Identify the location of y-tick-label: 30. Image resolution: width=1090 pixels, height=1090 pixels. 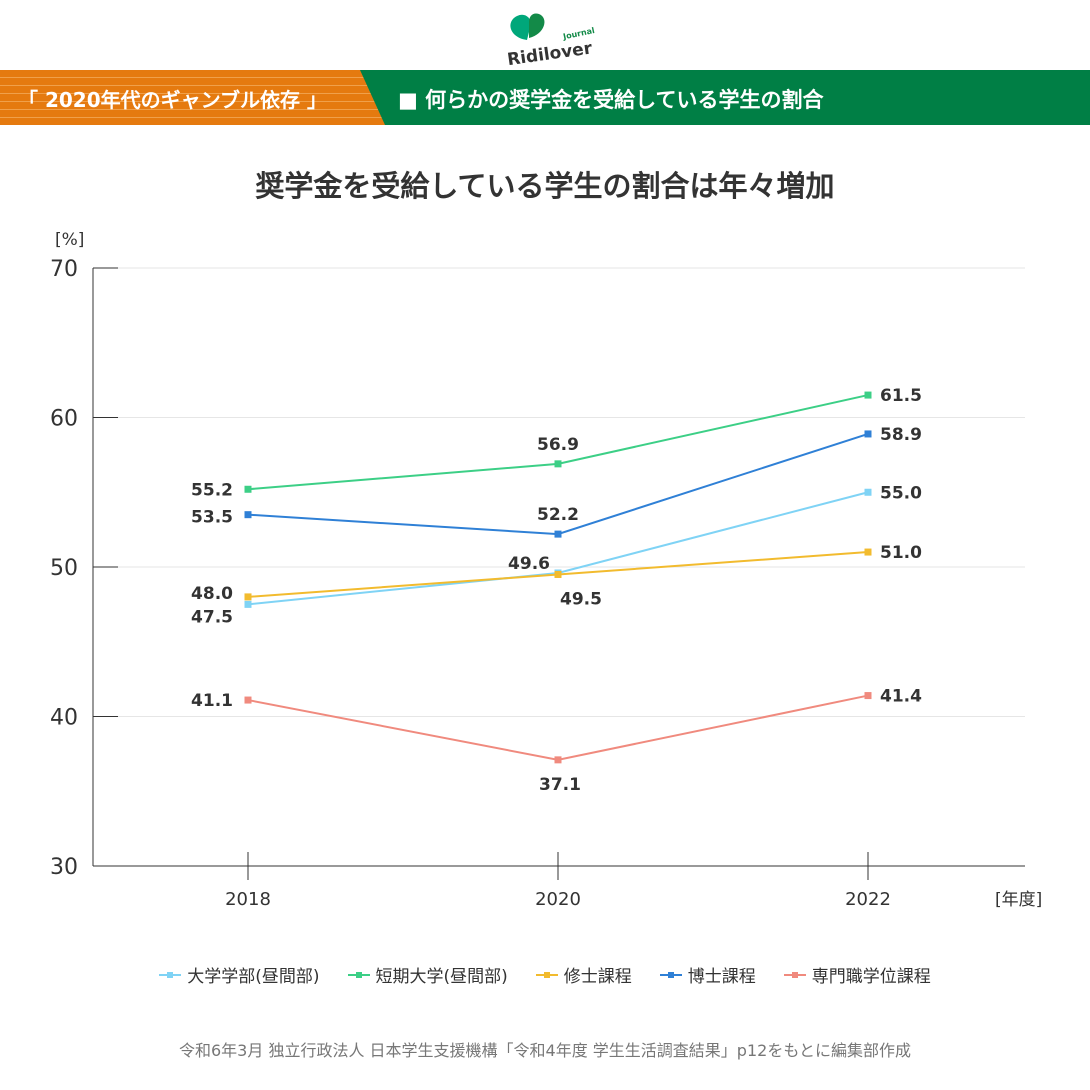
(64, 867).